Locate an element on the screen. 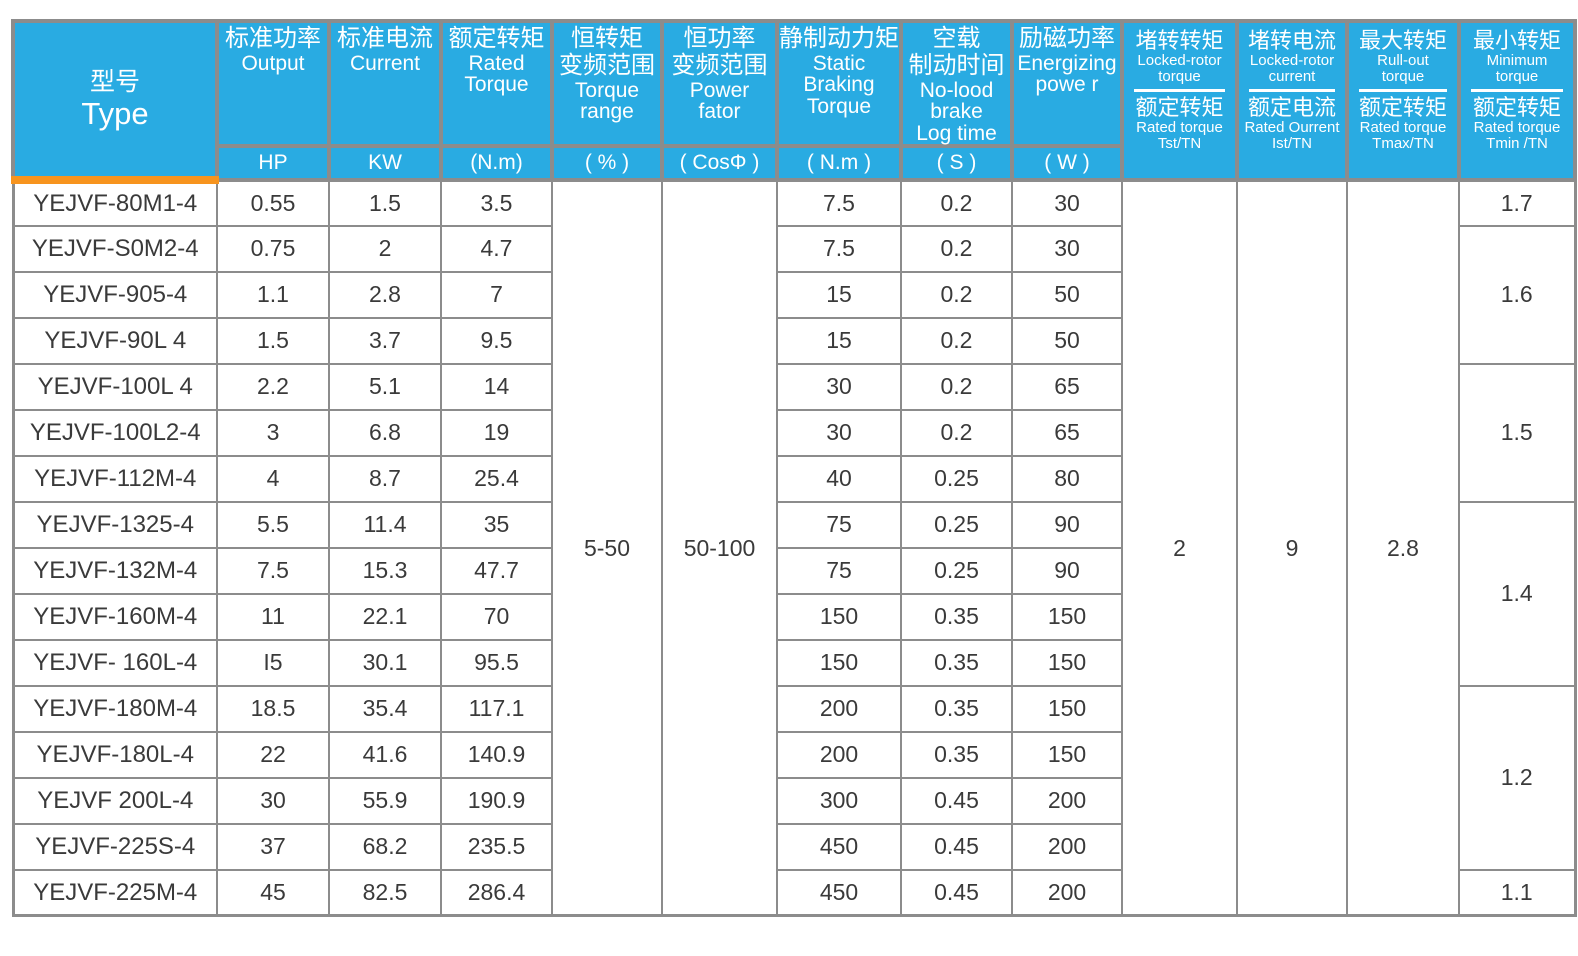 The image size is (1578, 956). cell-current-kw: 8.7 is located at coordinates (385, 478).